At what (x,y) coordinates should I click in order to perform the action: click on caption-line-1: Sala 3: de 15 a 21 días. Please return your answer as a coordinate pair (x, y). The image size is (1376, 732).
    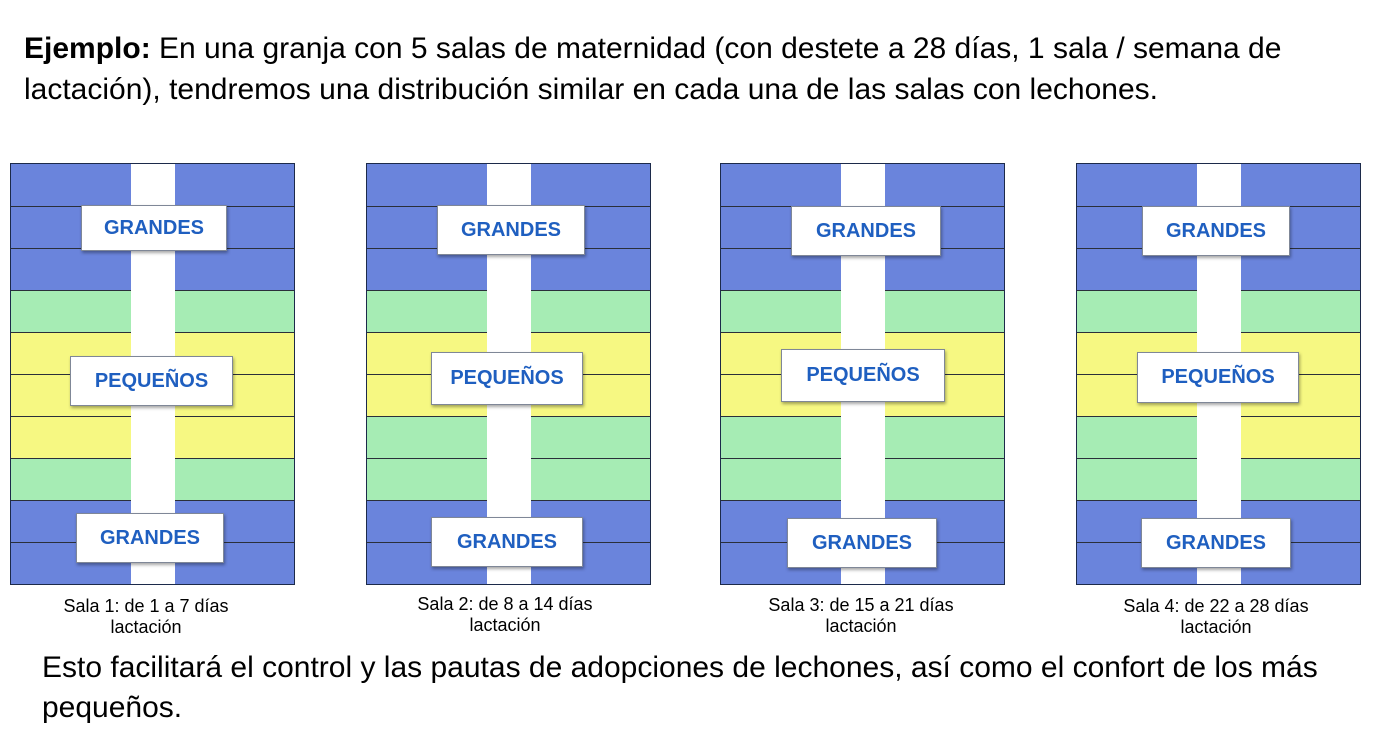
    Looking at the image, I should click on (861, 605).